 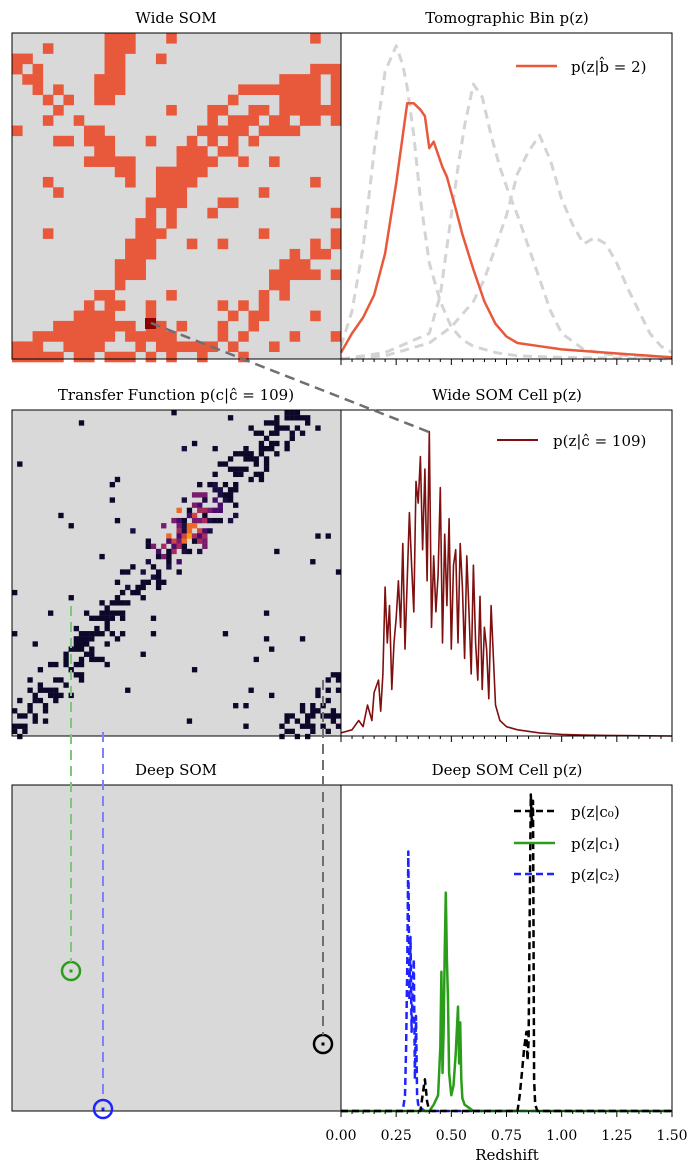 What do you see at coordinates (595, 812) in the screenshot?
I see `legend-label-c0: p(z|c₀)` at bounding box center [595, 812].